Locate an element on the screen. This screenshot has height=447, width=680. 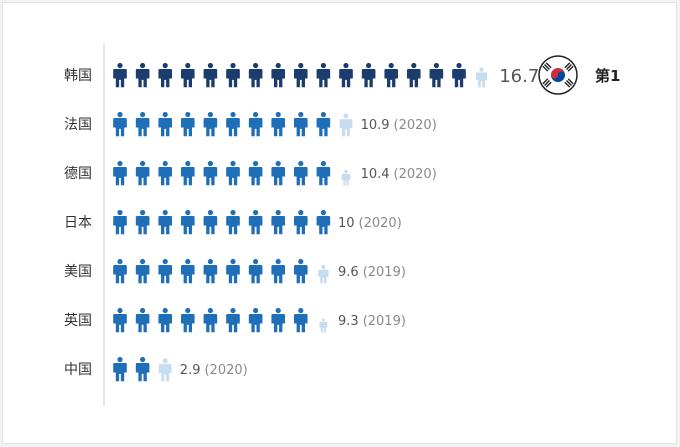
south-korea-flag-icon is located at coordinates (558, 75).